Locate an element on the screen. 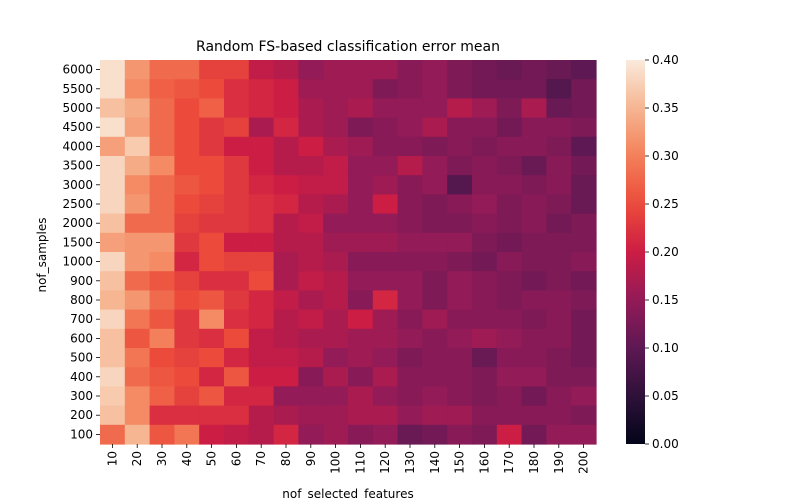 The height and width of the screenshot is (504, 800). x-axis-label: nof_selected_features is located at coordinates (347, 493).